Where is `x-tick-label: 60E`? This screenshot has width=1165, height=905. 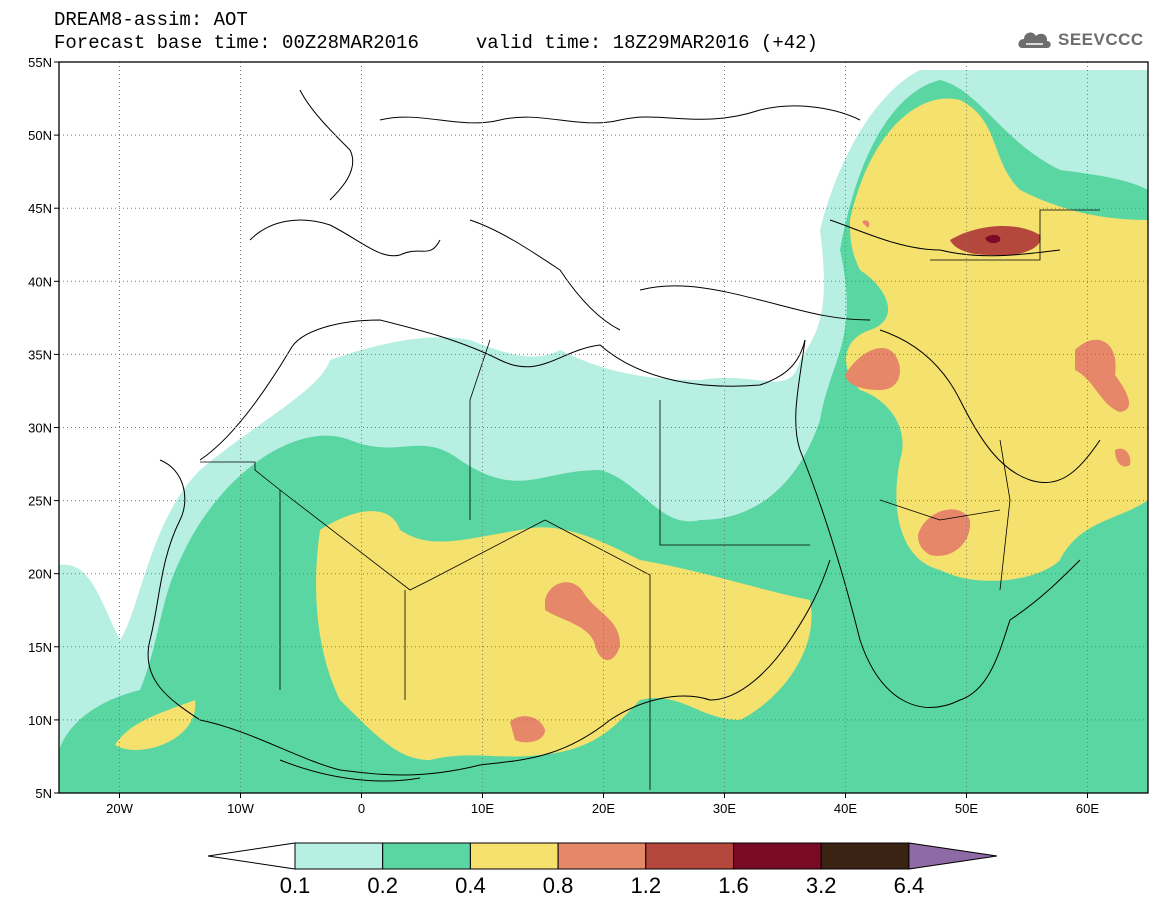
x-tick-label: 60E is located at coordinates (1087, 808).